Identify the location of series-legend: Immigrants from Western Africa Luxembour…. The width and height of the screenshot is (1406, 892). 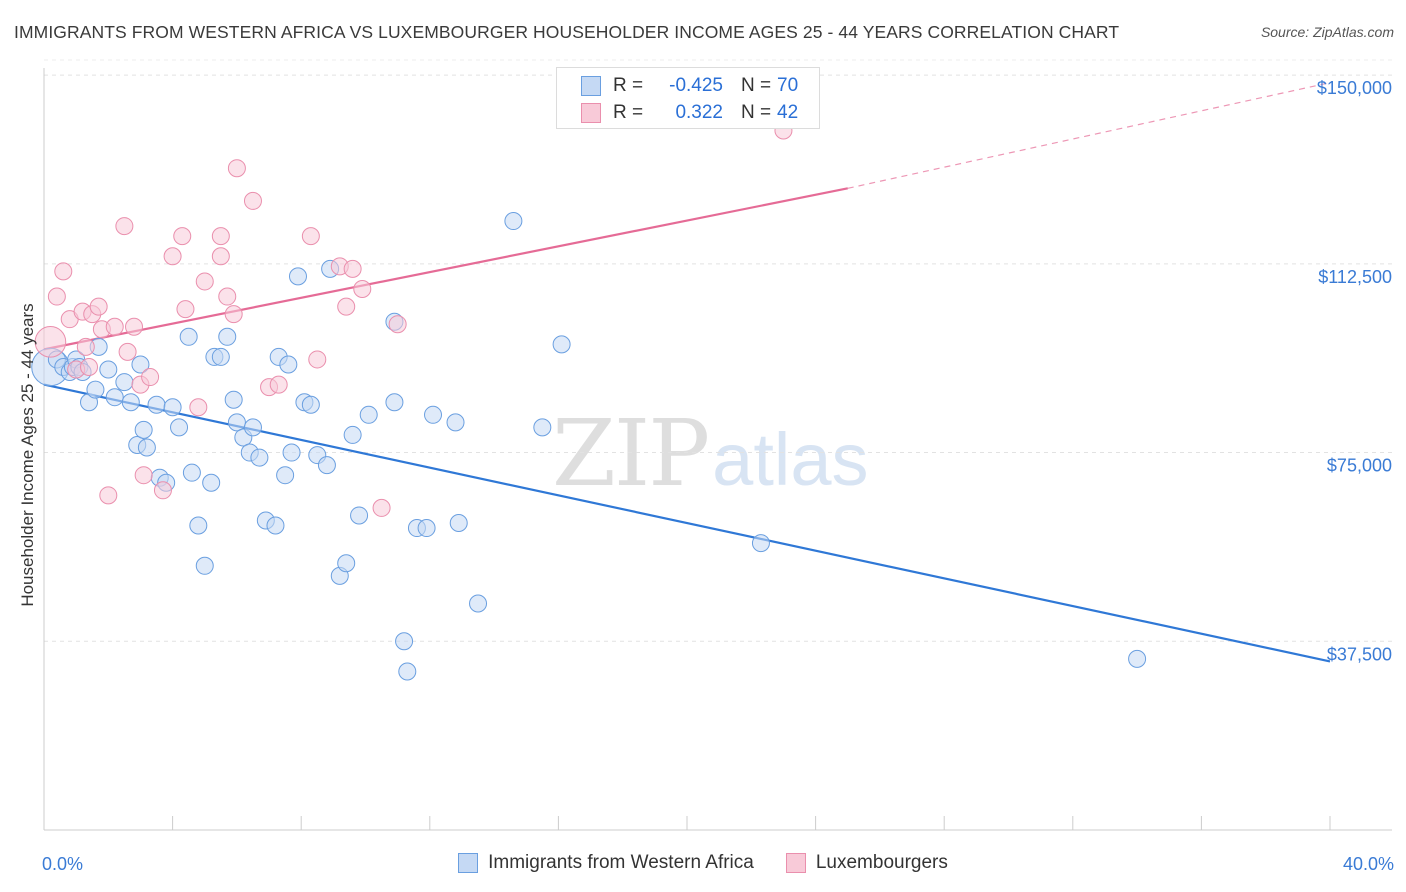
(703, 863).